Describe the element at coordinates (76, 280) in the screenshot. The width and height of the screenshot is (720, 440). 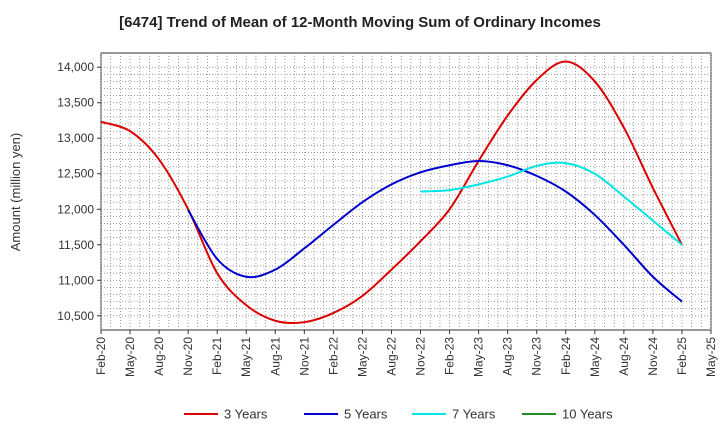
I see `y-tick-label: 11,000` at that location.